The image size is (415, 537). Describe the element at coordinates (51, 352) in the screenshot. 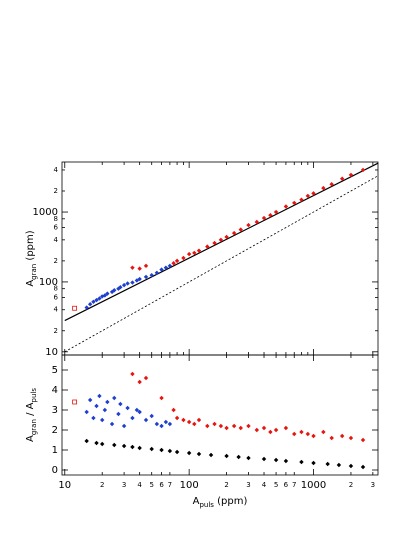

I see `y-tick-label: 10` at that location.